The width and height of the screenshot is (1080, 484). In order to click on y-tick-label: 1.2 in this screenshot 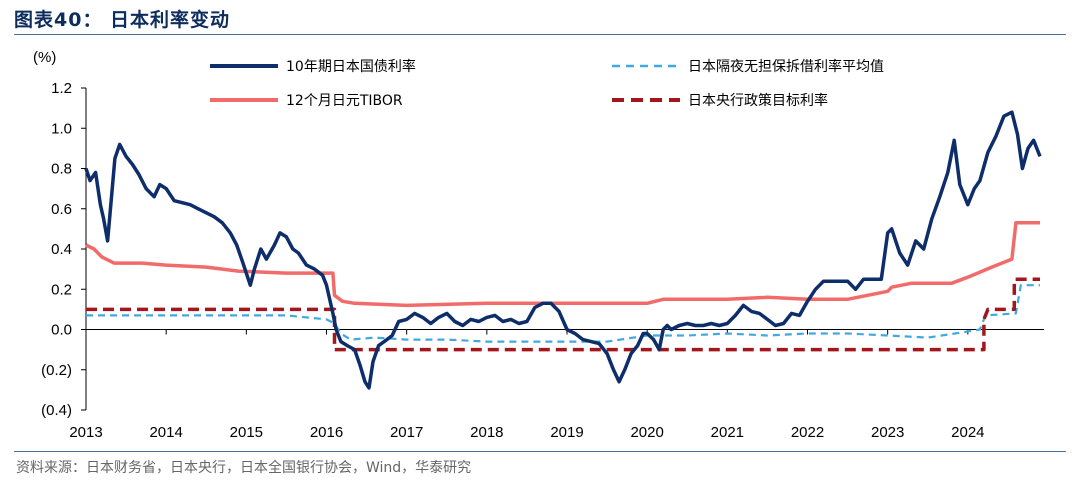, I will do `click(61, 88)`.